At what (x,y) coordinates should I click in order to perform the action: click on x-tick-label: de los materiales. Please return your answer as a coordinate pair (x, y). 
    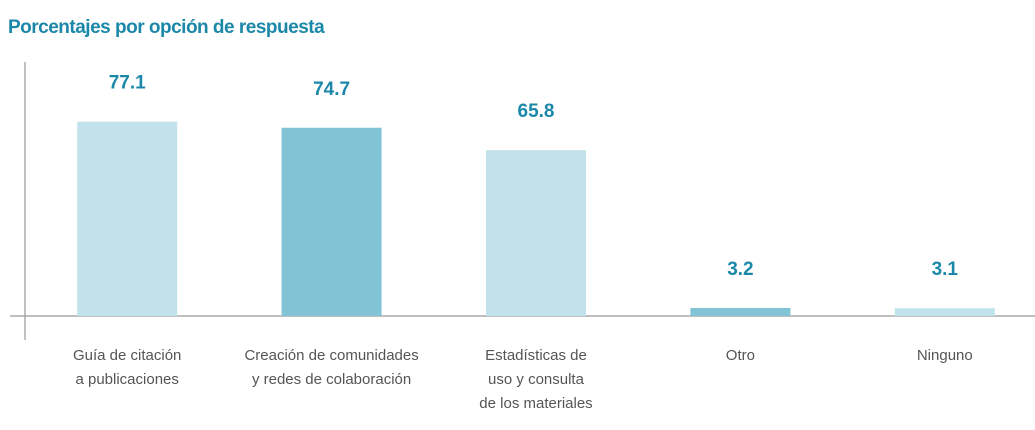
    Looking at the image, I should click on (535, 403).